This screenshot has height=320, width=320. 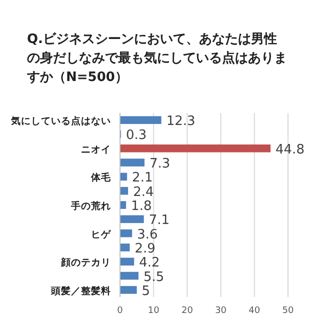 What do you see at coordinates (153, 277) in the screenshot?
I see `data-label: 5.5` at bounding box center [153, 277].